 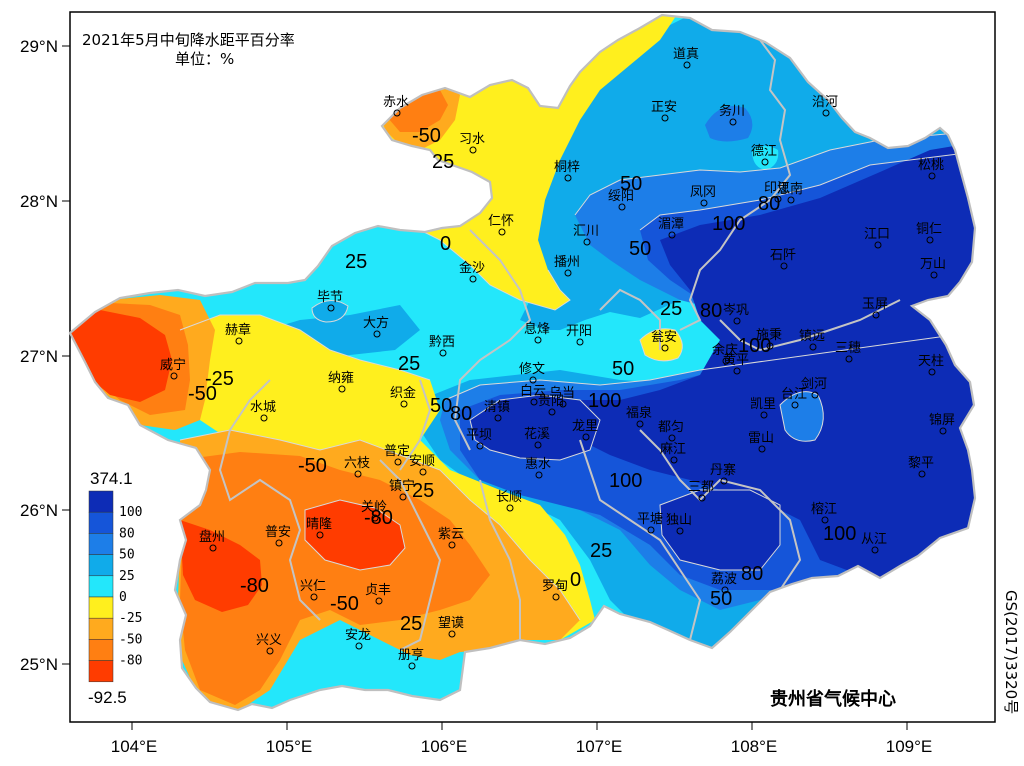 What do you see at coordinates (221, 566) in the screenshot?
I see `zone-lt-neg80-panzhou` at bounding box center [221, 566].